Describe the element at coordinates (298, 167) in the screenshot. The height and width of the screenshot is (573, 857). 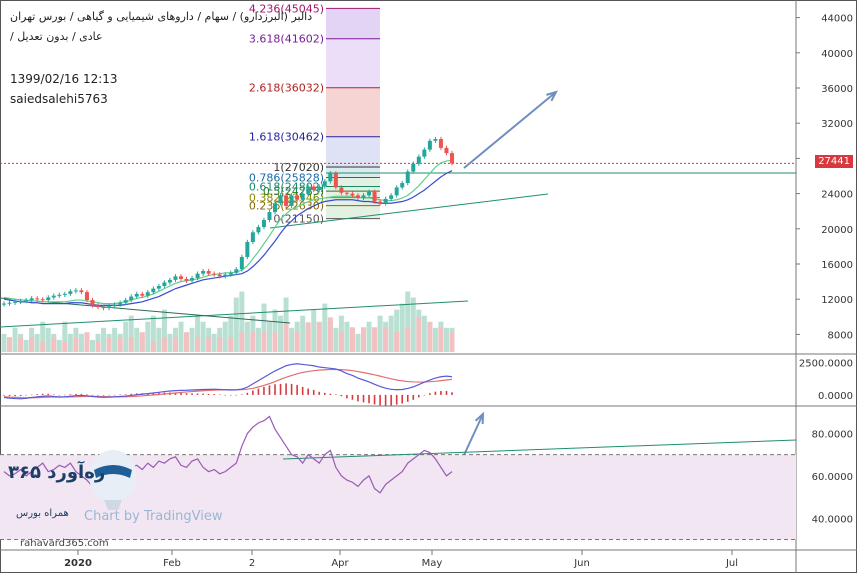
I see `fib-level-label: 1(27020)` at that location.